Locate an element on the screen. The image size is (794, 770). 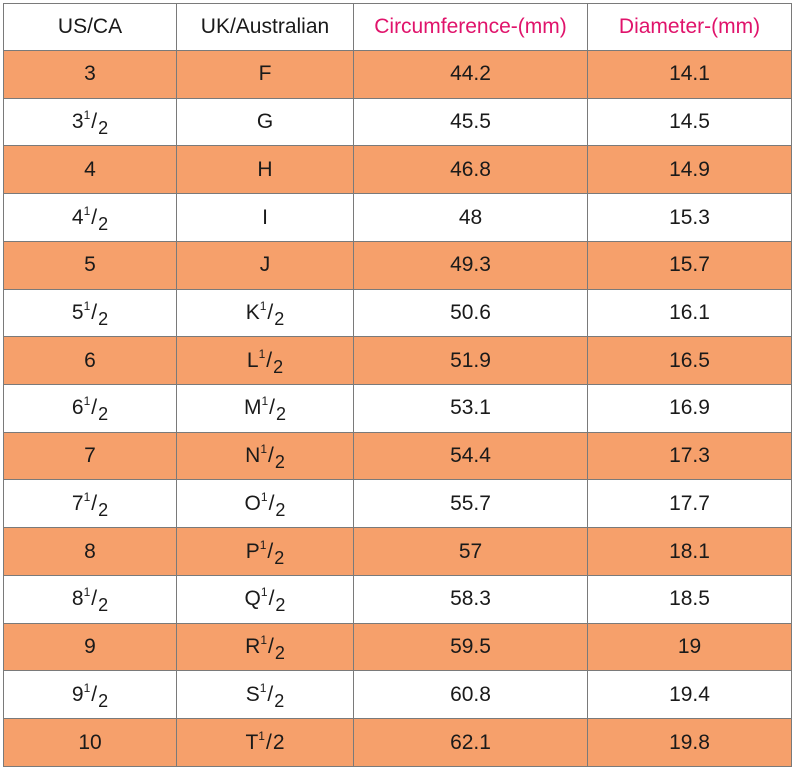
table-row: 9 R1/2 59.5 19 is located at coordinates (397, 647).